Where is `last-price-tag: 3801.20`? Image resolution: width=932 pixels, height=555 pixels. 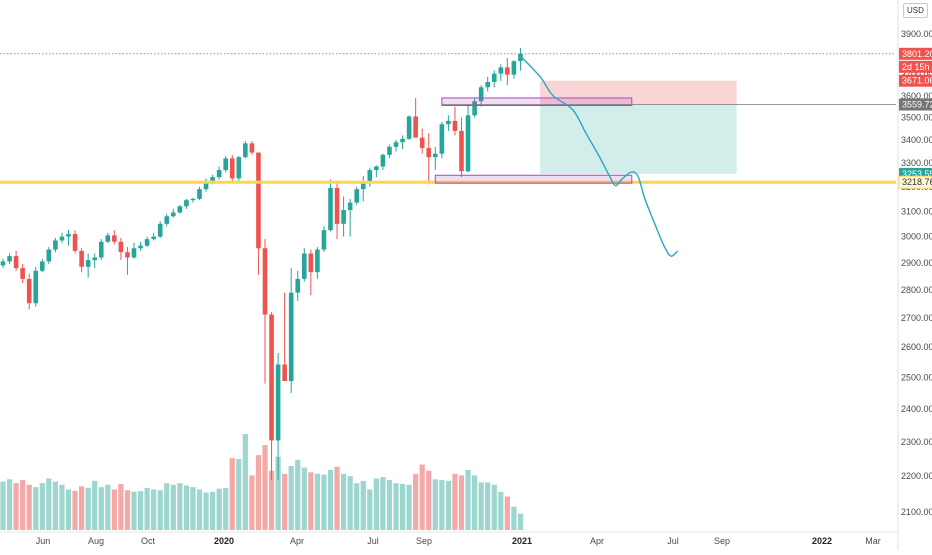
last-price-tag: 3801.20 is located at coordinates (915, 53).